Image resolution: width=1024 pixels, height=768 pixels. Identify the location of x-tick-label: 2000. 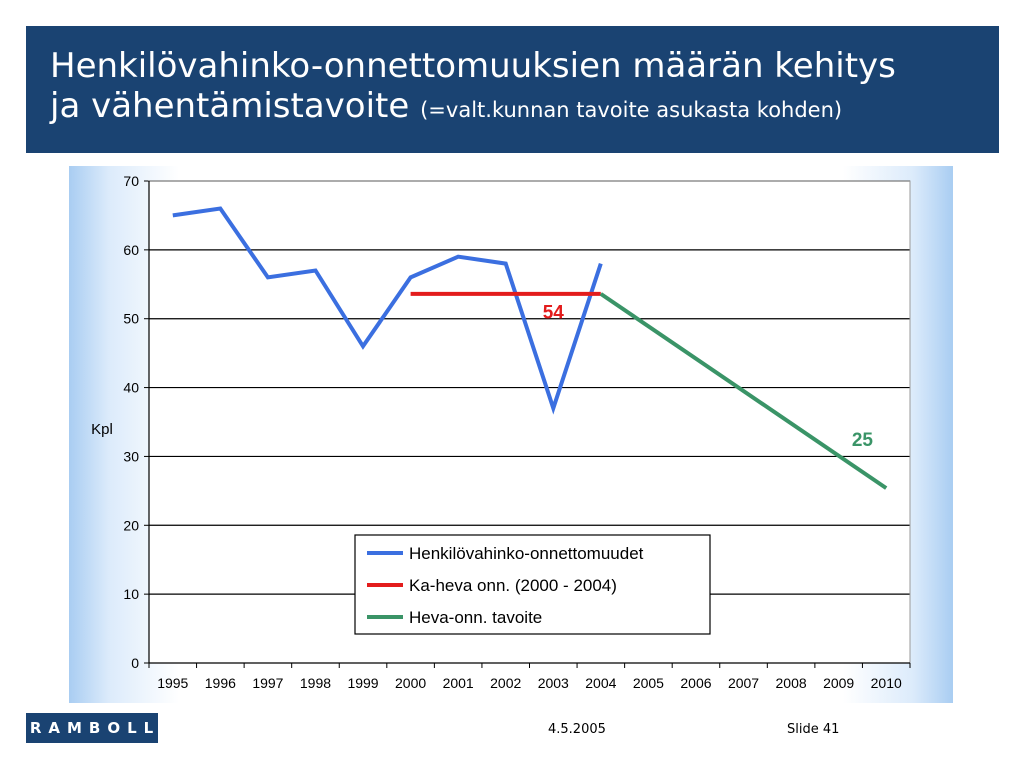
(410, 683).